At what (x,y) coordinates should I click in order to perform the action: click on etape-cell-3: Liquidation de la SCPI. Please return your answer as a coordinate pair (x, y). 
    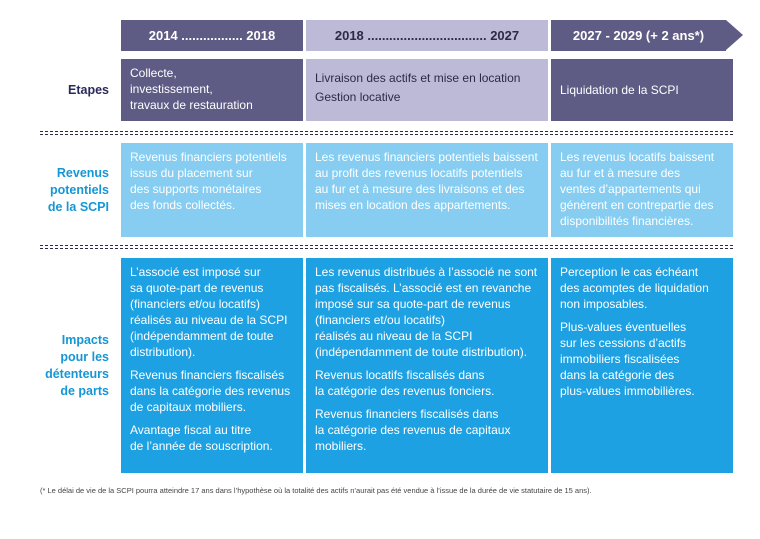
    Looking at the image, I should click on (642, 90).